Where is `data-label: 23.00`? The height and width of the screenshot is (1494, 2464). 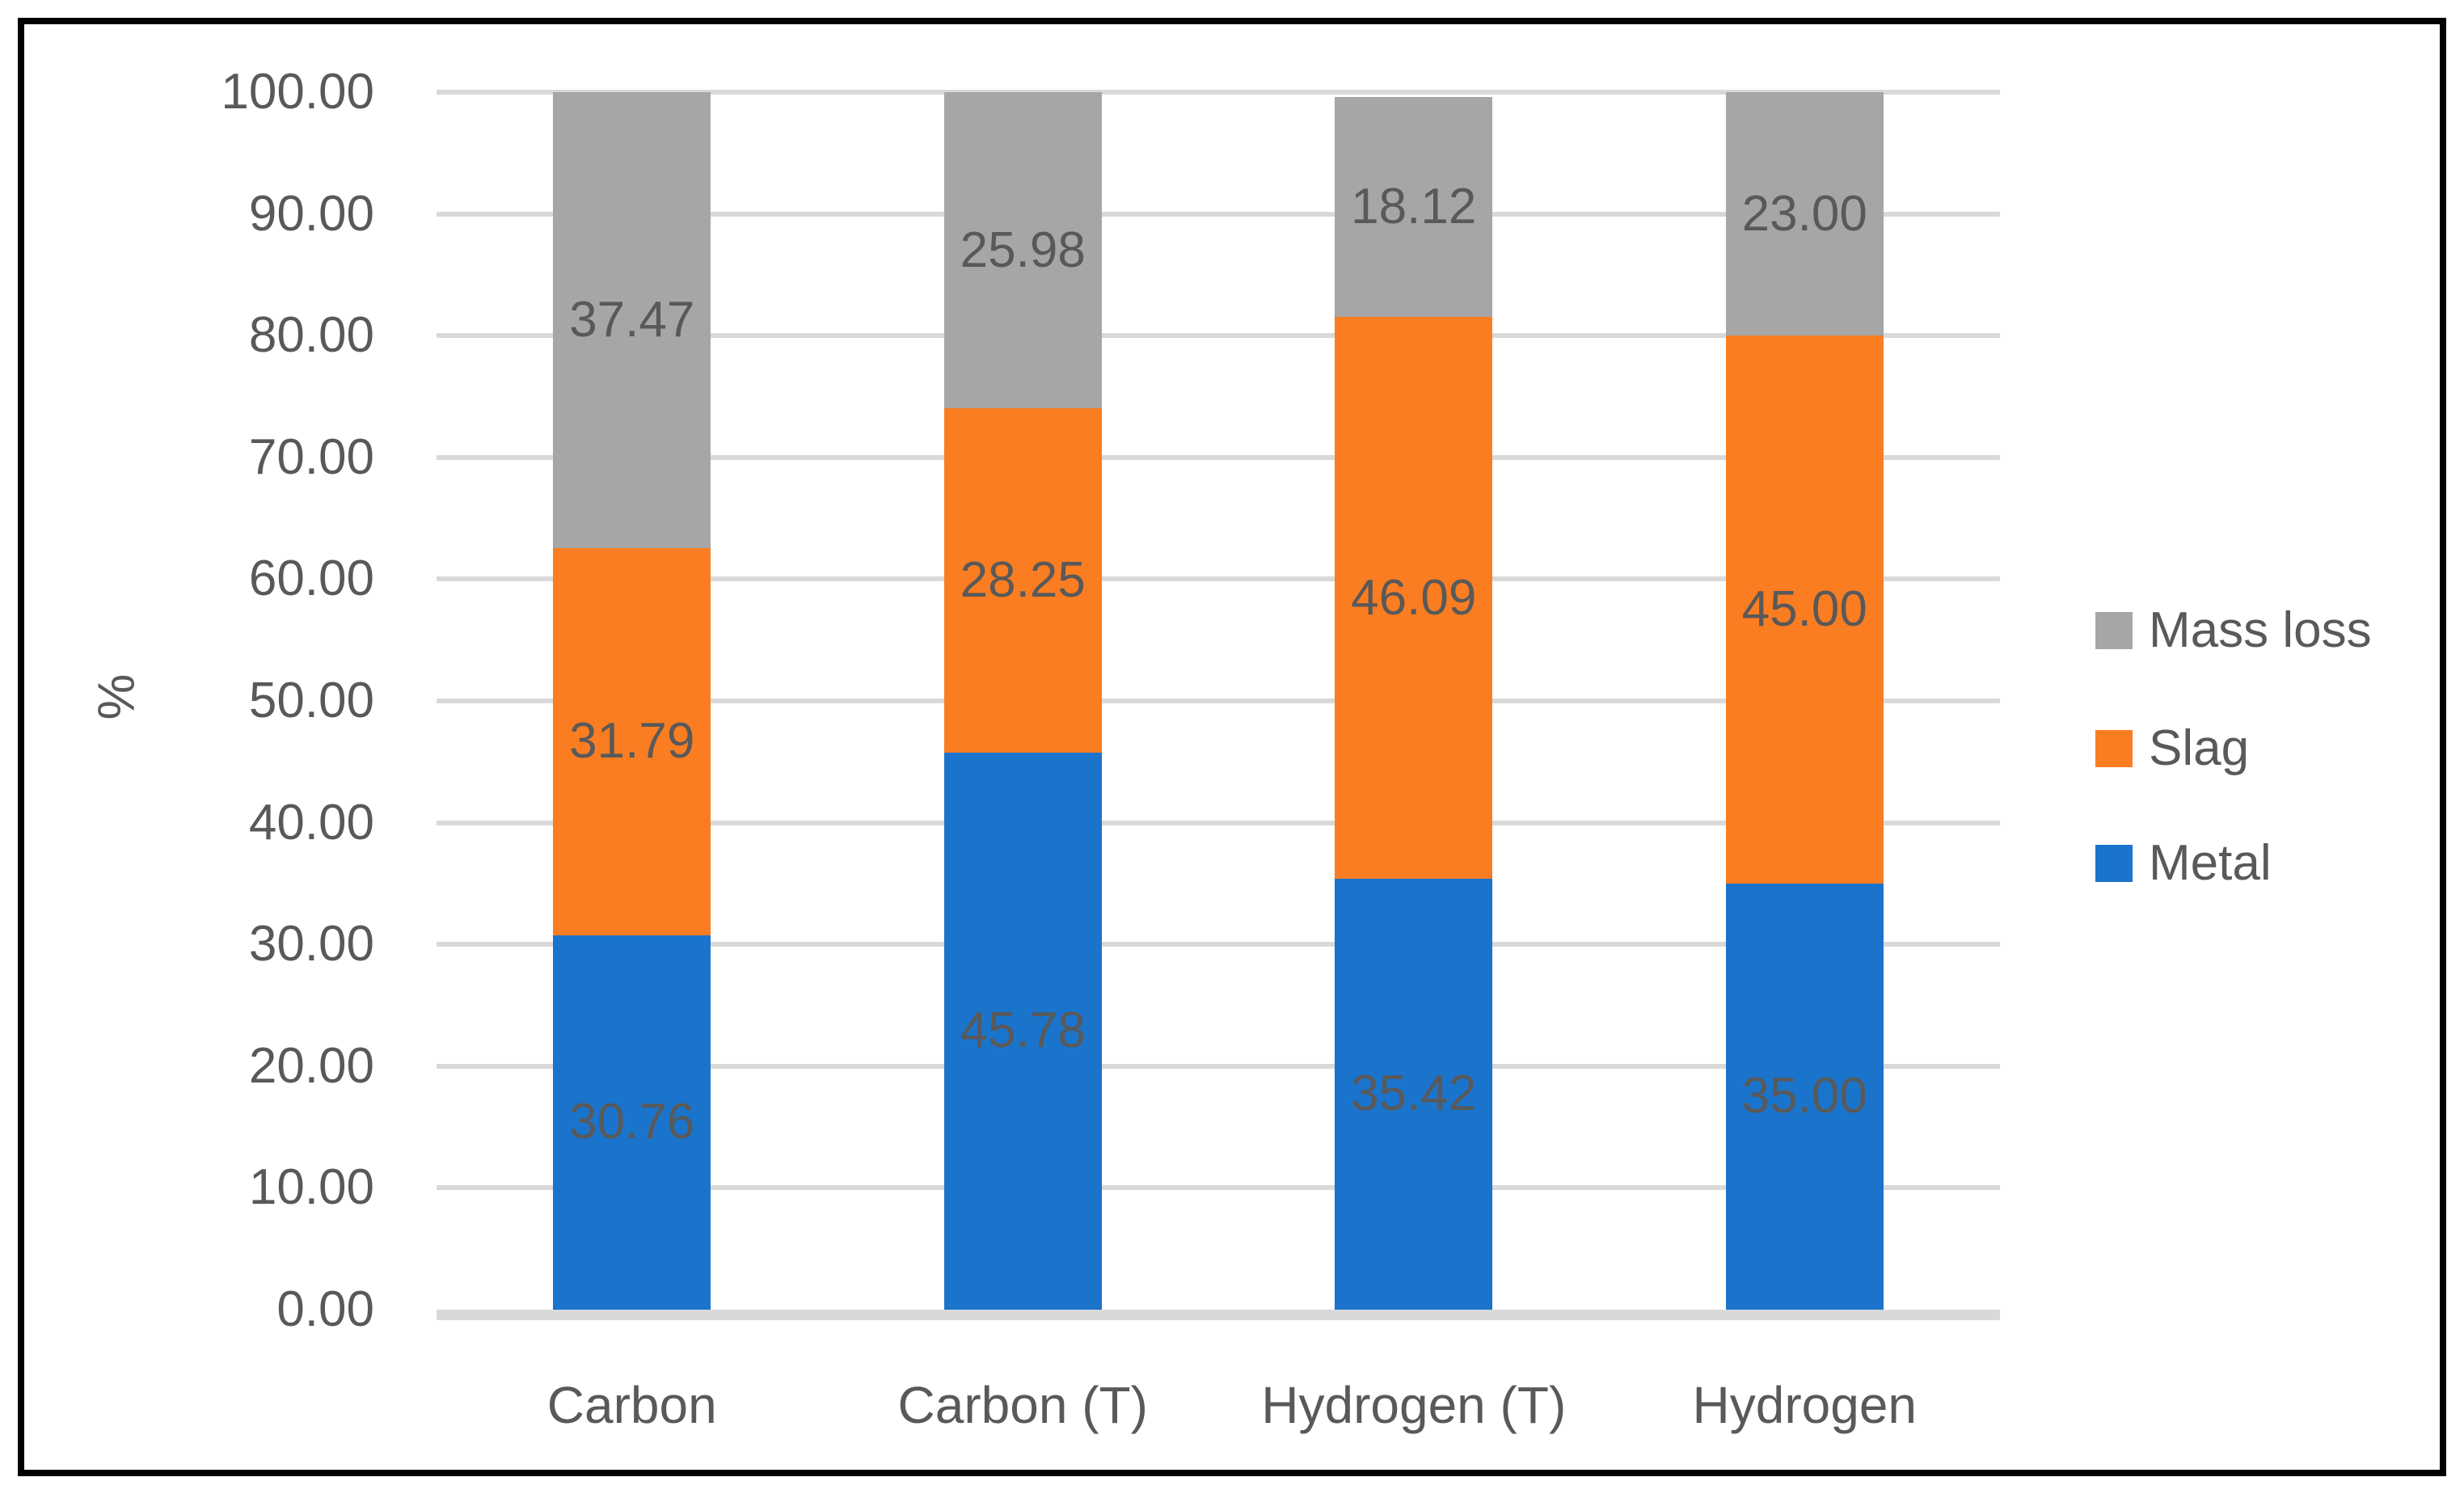 data-label: 23.00 is located at coordinates (1804, 214).